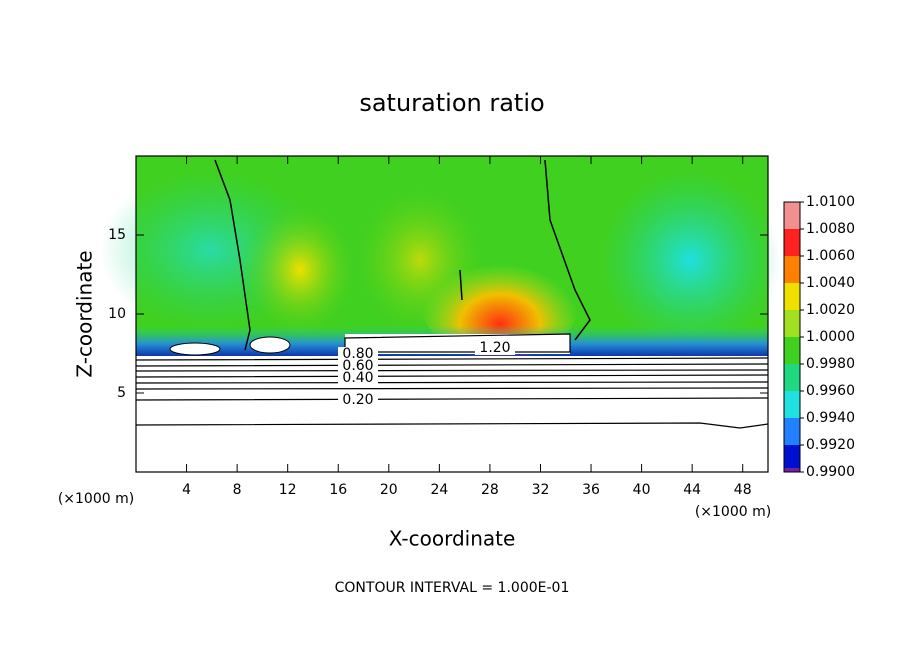 The image size is (904, 654). What do you see at coordinates (642, 490) in the screenshot?
I see `x-tick-label: 40` at bounding box center [642, 490].